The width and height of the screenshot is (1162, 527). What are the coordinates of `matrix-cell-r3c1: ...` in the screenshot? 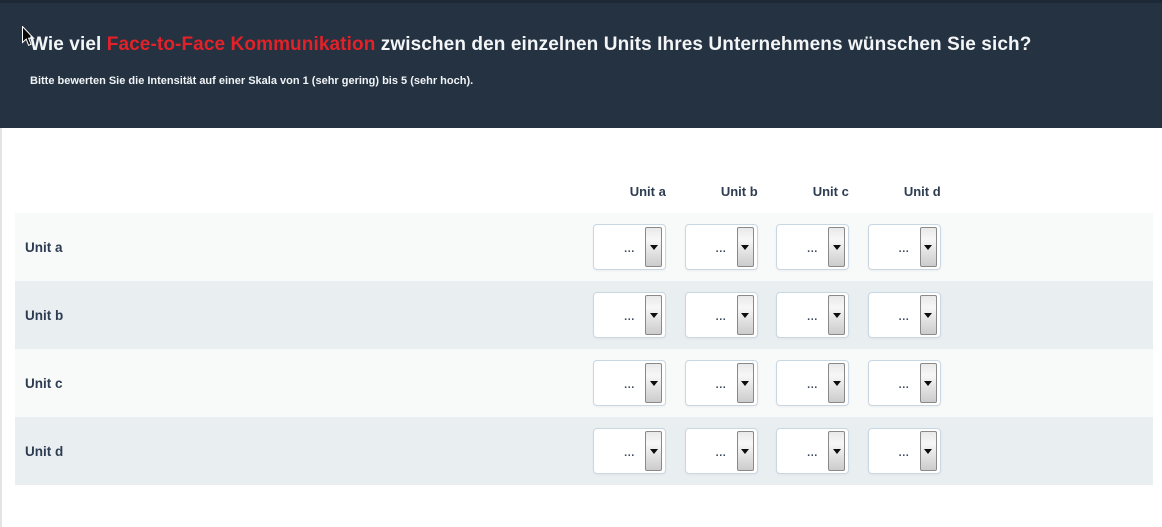 It's located at (730, 451).